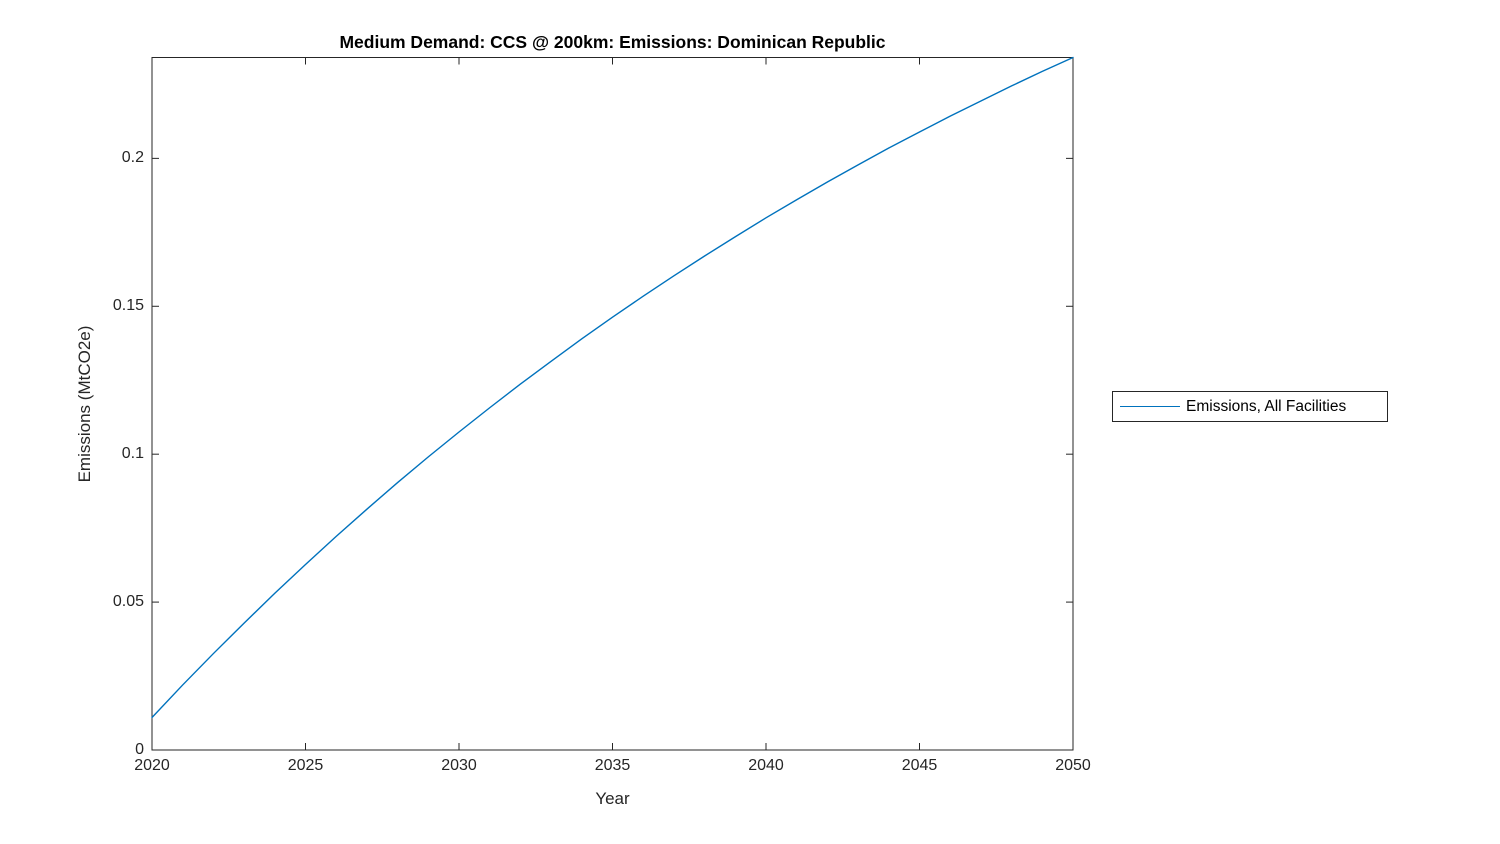  What do you see at coordinates (459, 765) in the screenshot?
I see `x-tick-label: 2030` at bounding box center [459, 765].